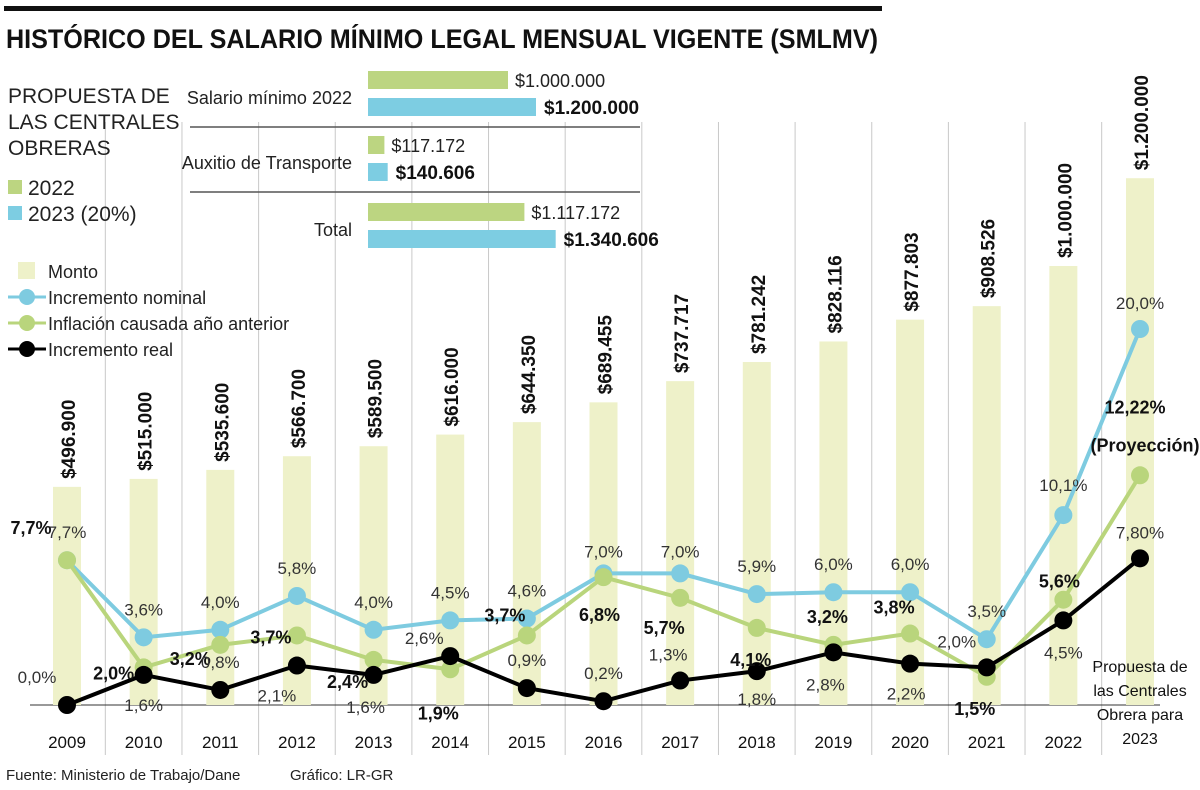  I want to click on point-value-label: 1,3%, so click(668, 655).